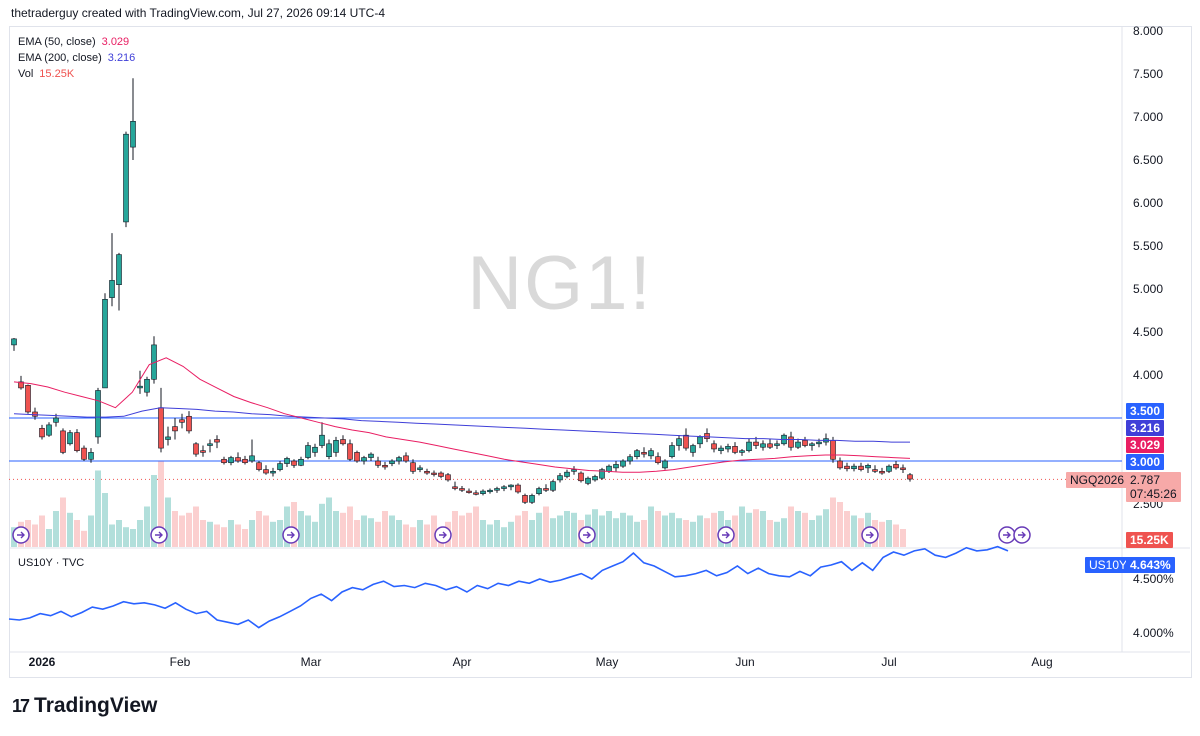  I want to click on price-tick-label: 8.000, so click(1148, 31).